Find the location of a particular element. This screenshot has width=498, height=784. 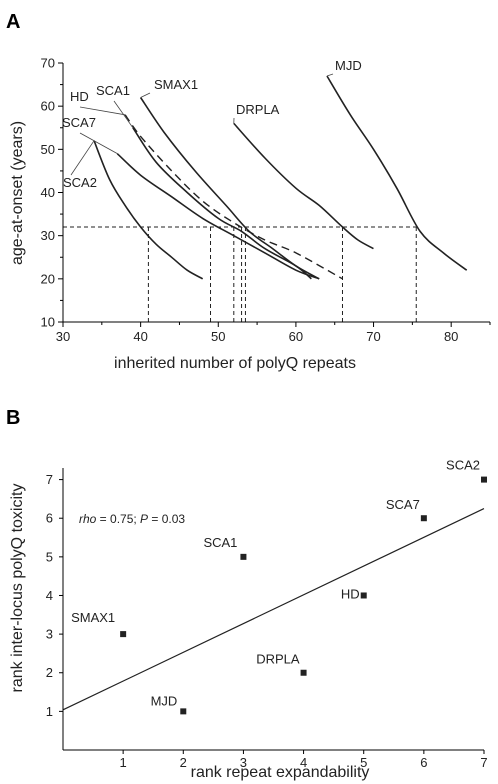

leader-sca1 is located at coordinates (123, 114).